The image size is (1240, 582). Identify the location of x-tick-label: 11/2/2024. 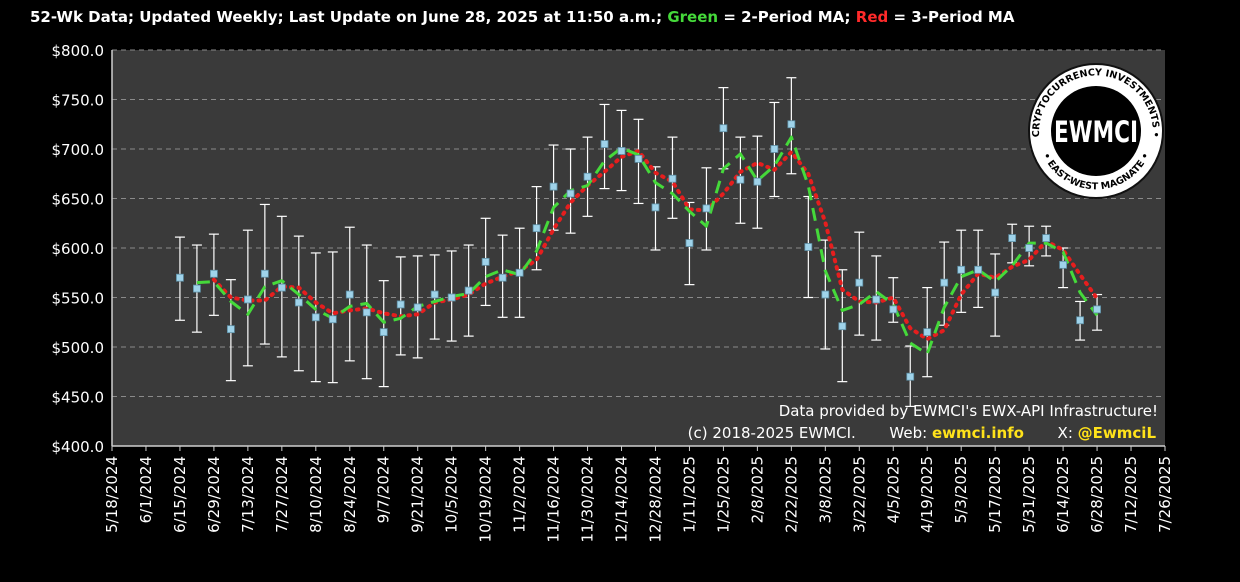
(520, 494).